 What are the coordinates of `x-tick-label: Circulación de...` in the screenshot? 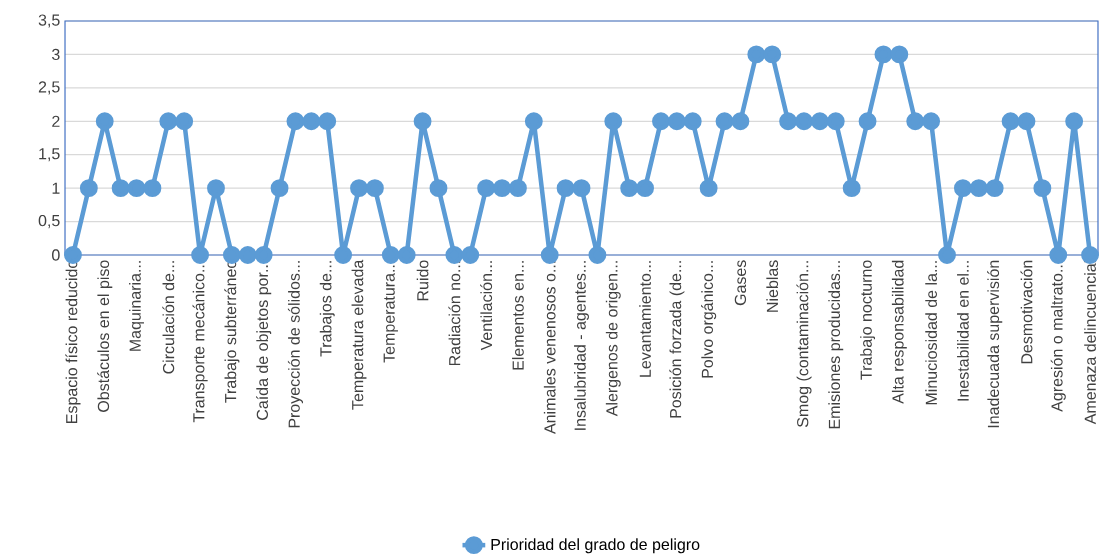 It's located at (168, 317).